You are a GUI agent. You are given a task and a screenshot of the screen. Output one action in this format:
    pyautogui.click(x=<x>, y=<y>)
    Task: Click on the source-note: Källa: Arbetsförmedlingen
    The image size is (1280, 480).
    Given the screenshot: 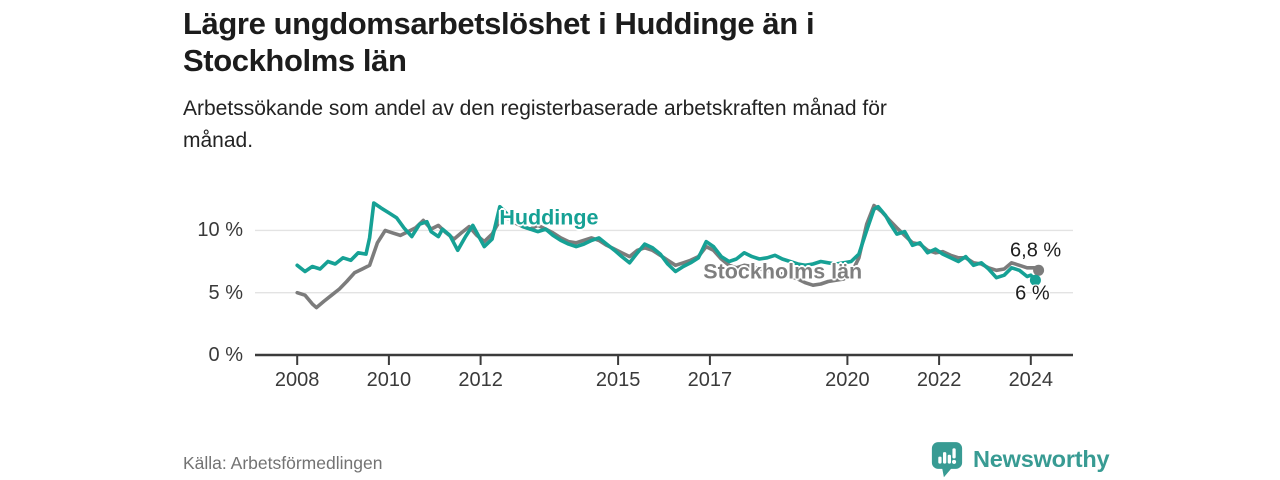 What is the action you would take?
    pyautogui.click(x=283, y=463)
    